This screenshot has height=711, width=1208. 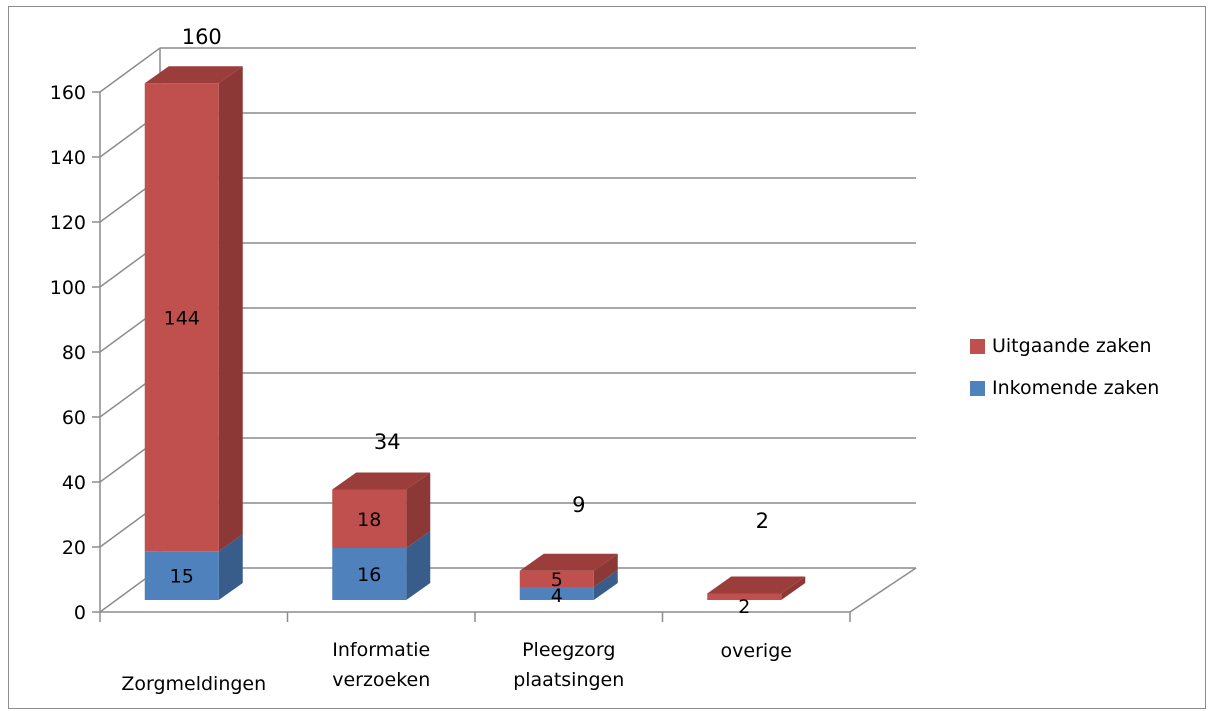 What do you see at coordinates (68, 93) in the screenshot?
I see `y-tick-label: 160` at bounding box center [68, 93].